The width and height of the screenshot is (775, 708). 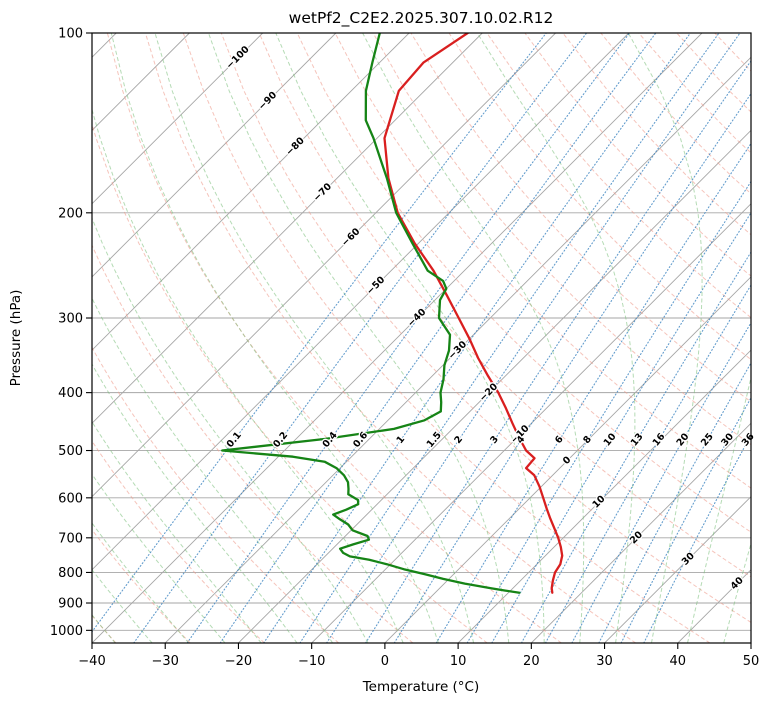 I want to click on x-tick-label: 50, so click(x=751, y=661).